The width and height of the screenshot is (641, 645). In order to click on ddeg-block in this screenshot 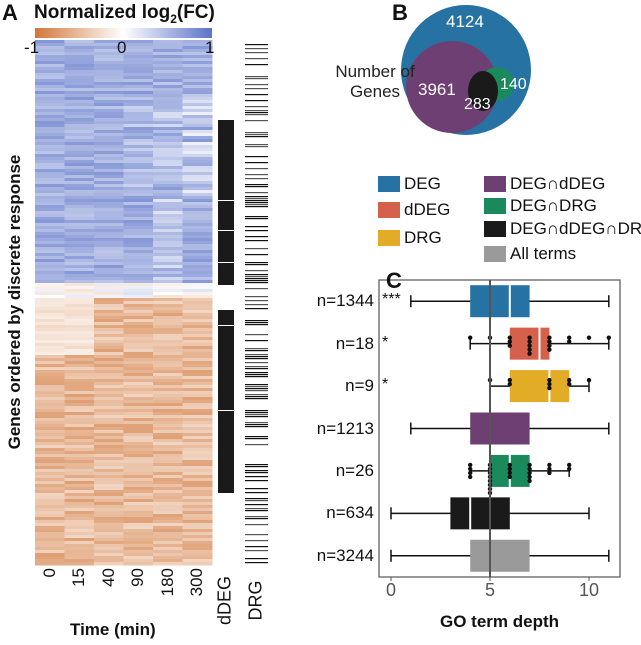, I will do `click(226, 202)`.